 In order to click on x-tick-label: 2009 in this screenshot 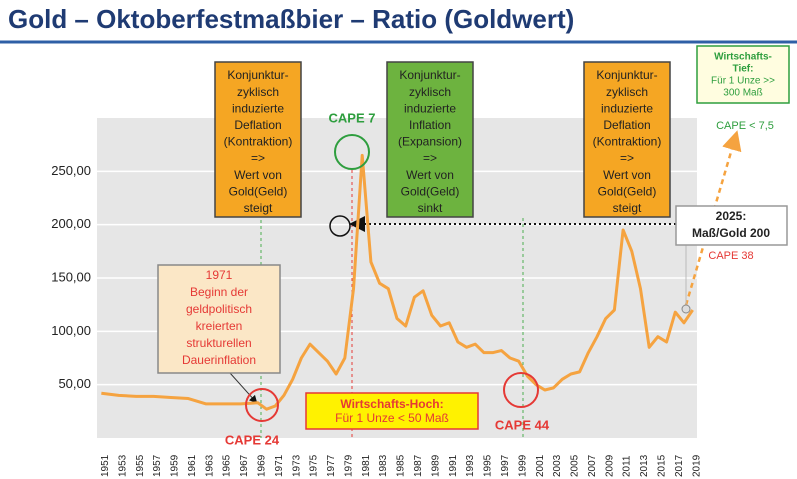, I will do `click(609, 465)`.